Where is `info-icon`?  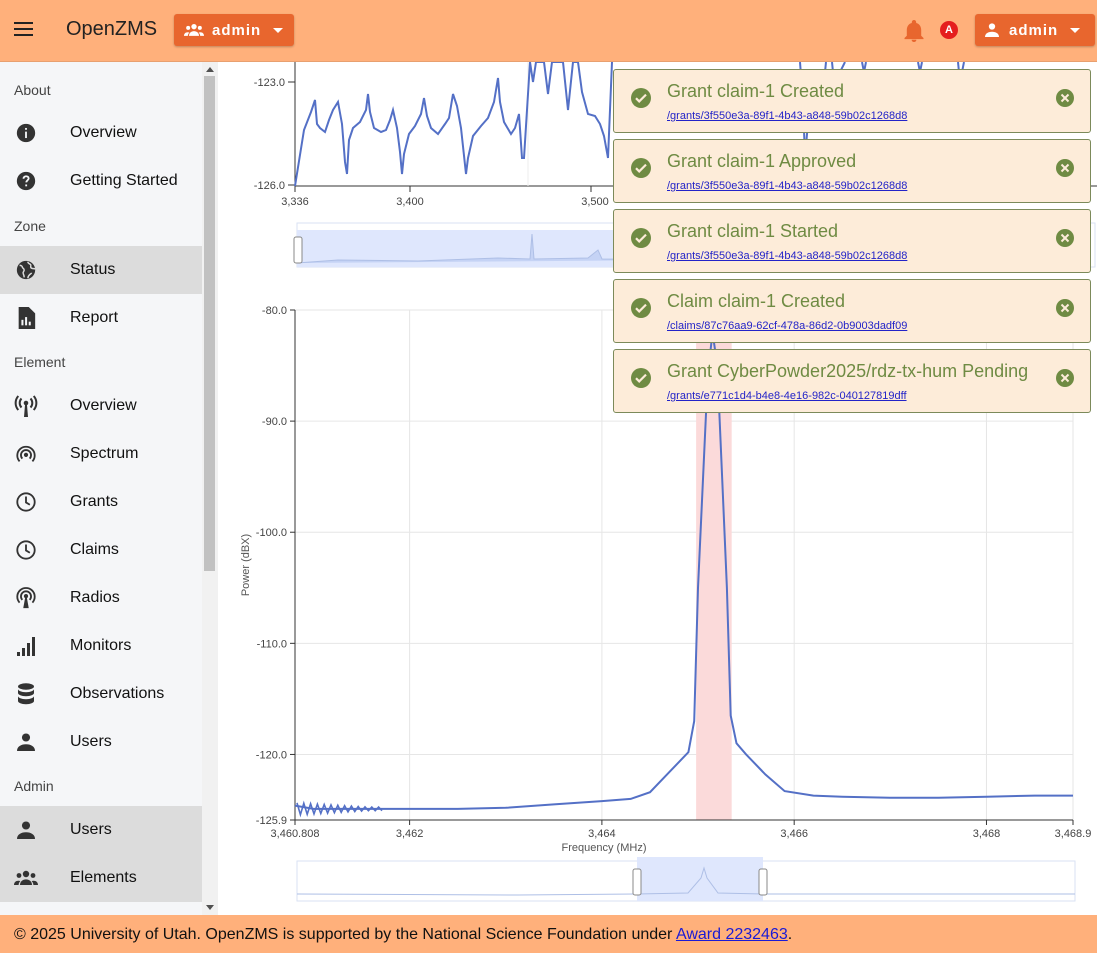
info-icon is located at coordinates (26, 133).